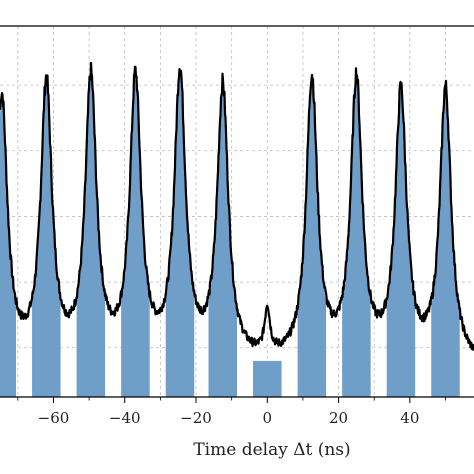 The image size is (474, 474). What do you see at coordinates (338, 418) in the screenshot?
I see `x-tick-label-4: 20` at bounding box center [338, 418].